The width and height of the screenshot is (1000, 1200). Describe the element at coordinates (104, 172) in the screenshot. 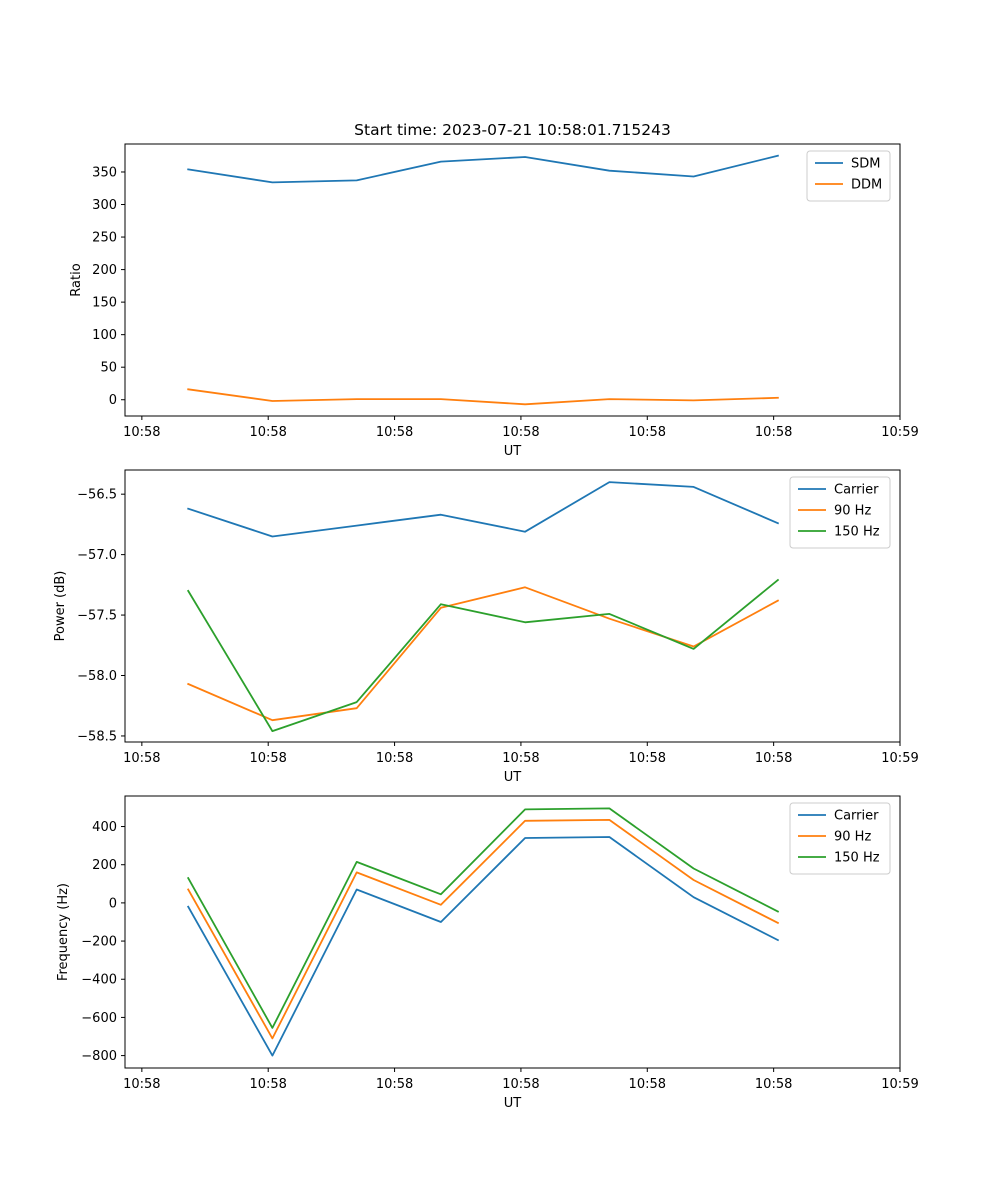

I see `y-tick-label: 350` at that location.